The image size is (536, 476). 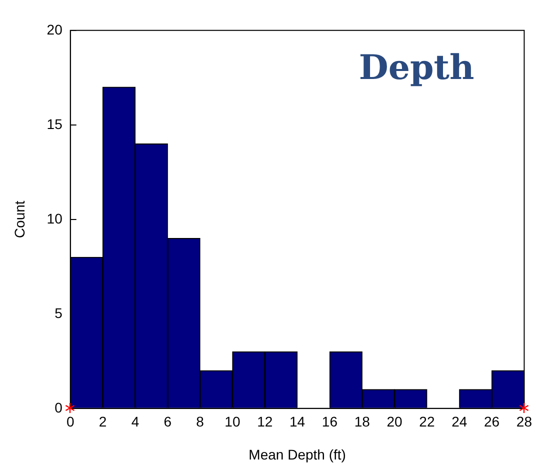 I want to click on y-tick-label: 20, so click(x=54, y=29).